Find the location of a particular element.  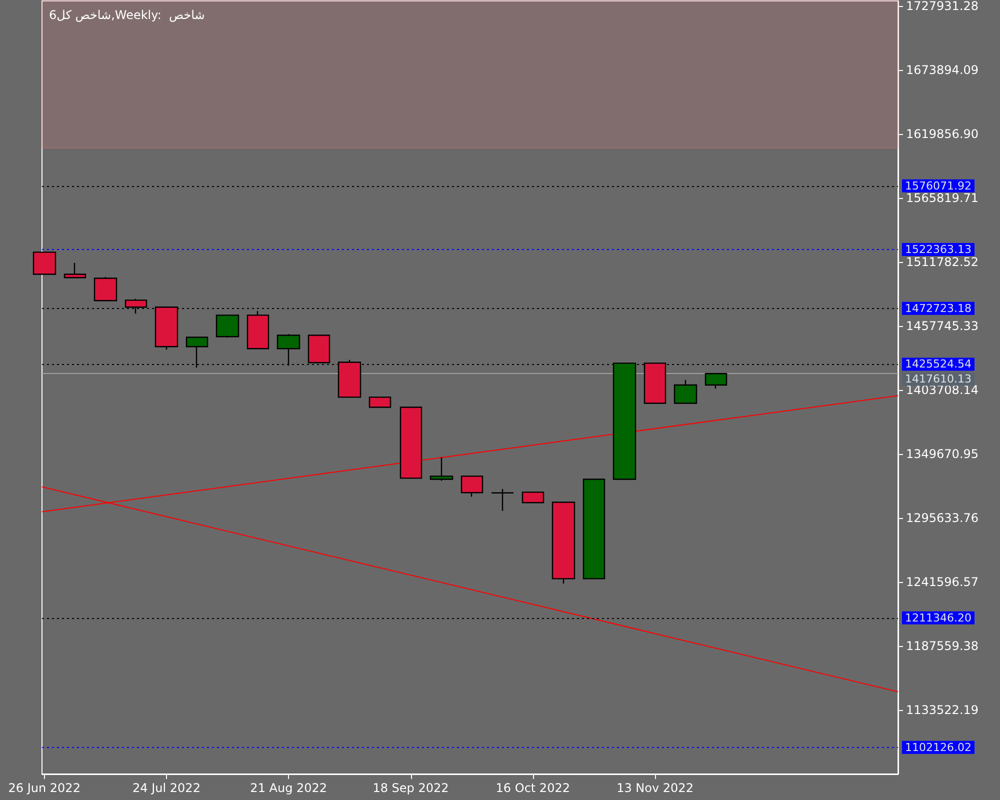

text: شاخص کل6,Weekly: شاخص is located at coordinates (127, 15).